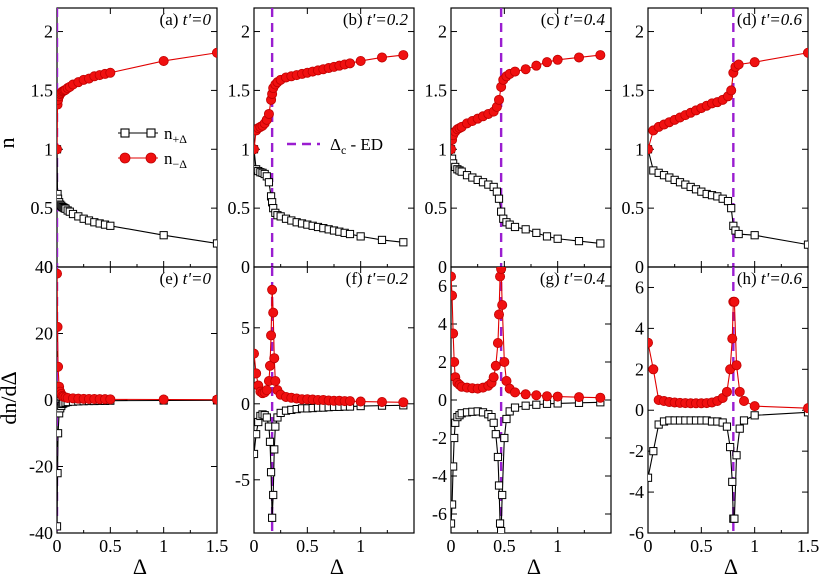 This screenshot has width=822, height=577. I want to click on y-tick-label: -40, so click(41, 533).